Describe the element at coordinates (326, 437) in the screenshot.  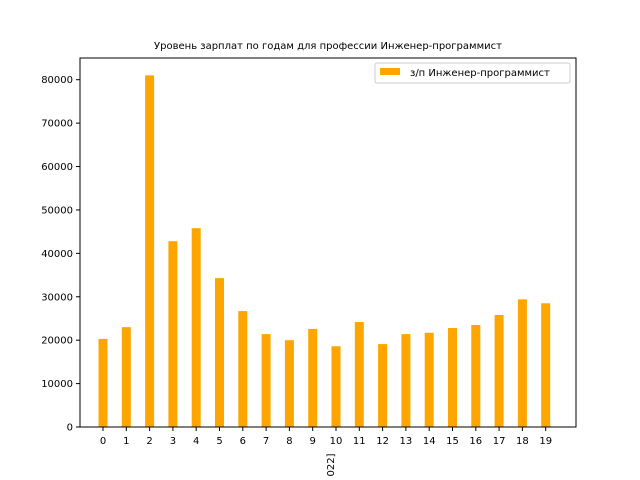
I see `x-axis: 0 1 2 3 4 5 6 7 8 9 10 11 12 13 14 15 16 17 18 19` at that location.